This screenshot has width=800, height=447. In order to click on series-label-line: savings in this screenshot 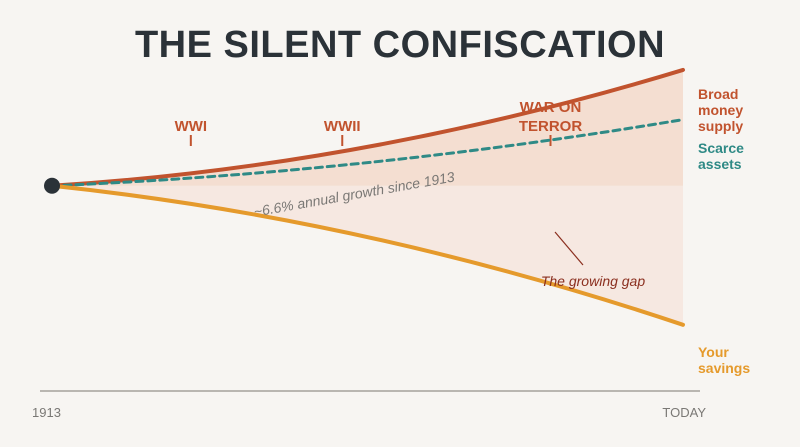, I will do `click(724, 368)`.